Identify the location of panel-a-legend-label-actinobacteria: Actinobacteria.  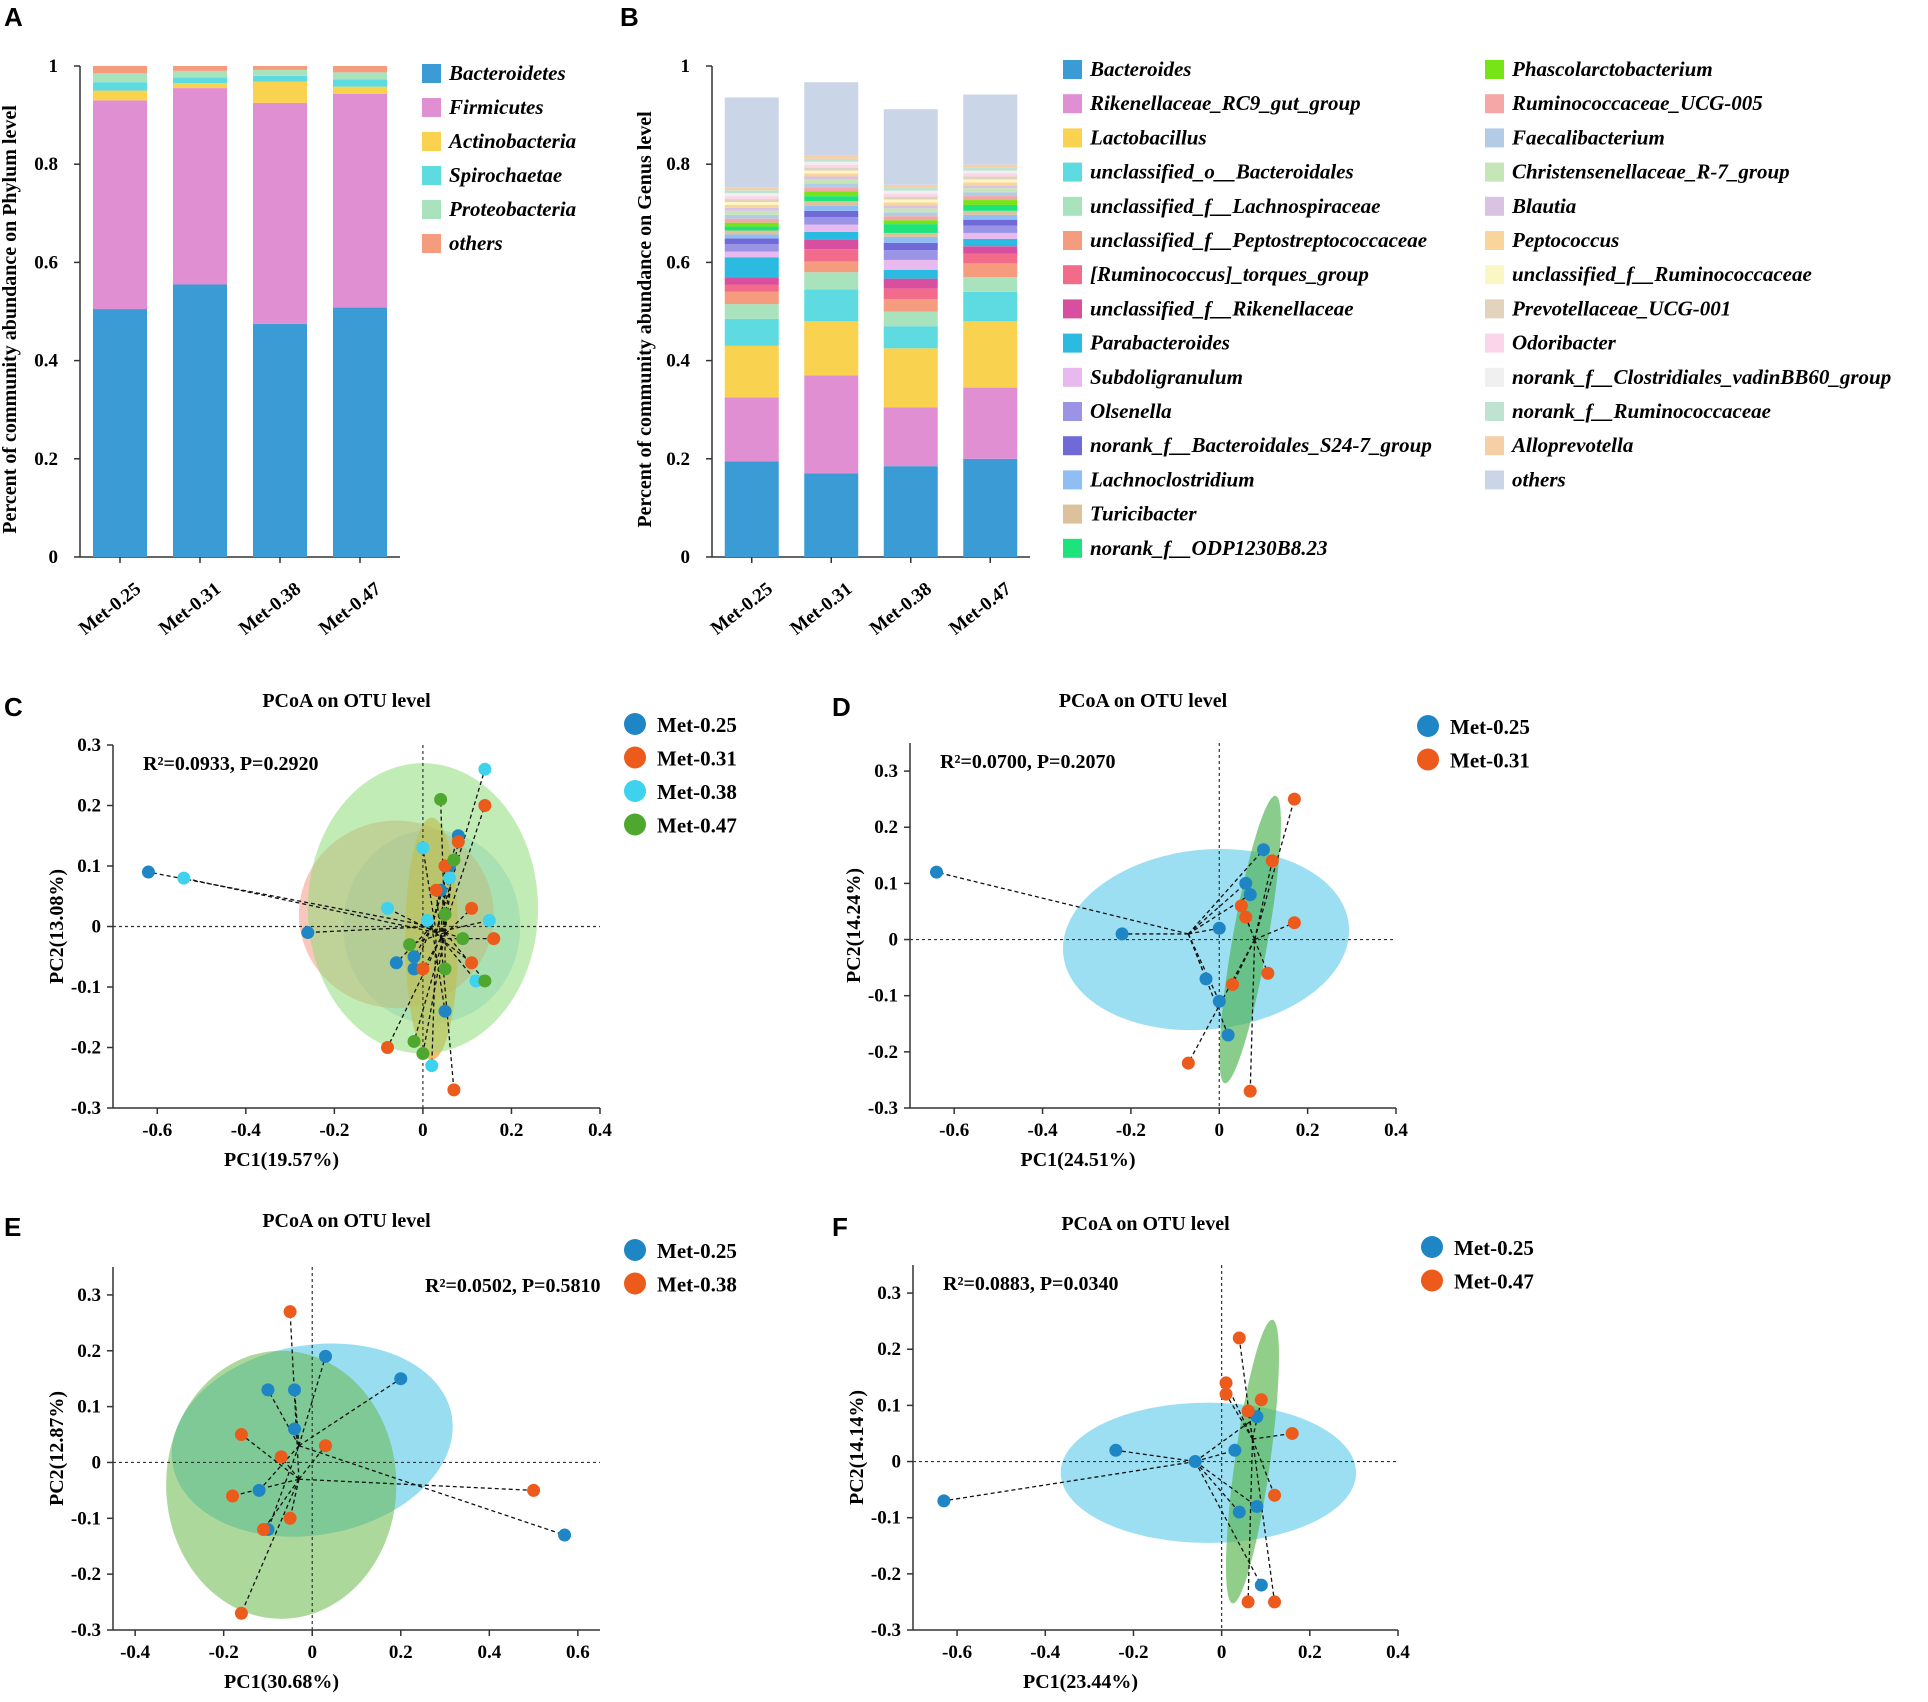
(511, 141).